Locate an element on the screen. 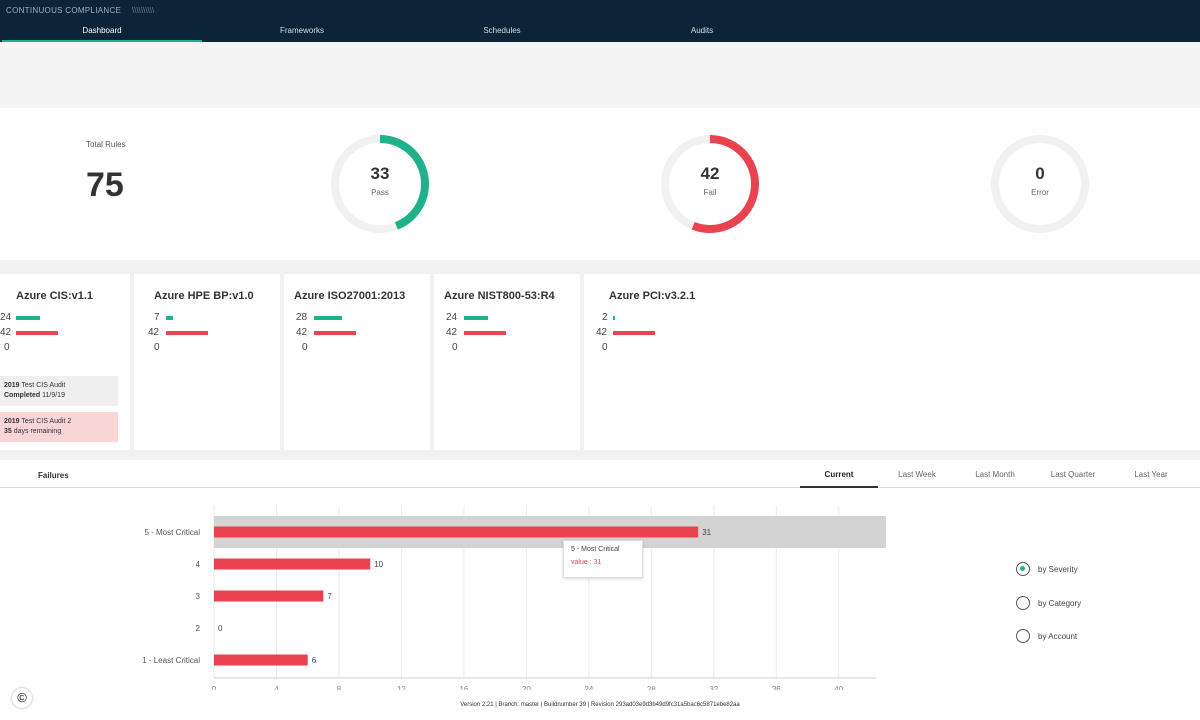 The image size is (1200, 720). radio-label: by Account is located at coordinates (1058, 636).